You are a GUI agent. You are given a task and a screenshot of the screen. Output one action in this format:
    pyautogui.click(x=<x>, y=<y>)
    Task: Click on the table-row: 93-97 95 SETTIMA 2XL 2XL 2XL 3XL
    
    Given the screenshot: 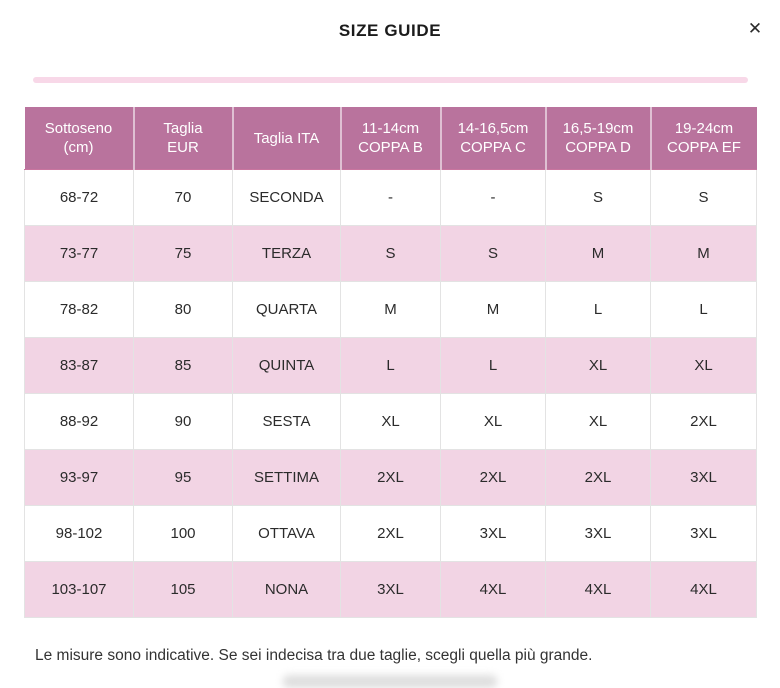 What is the action you would take?
    pyautogui.click(x=390, y=477)
    